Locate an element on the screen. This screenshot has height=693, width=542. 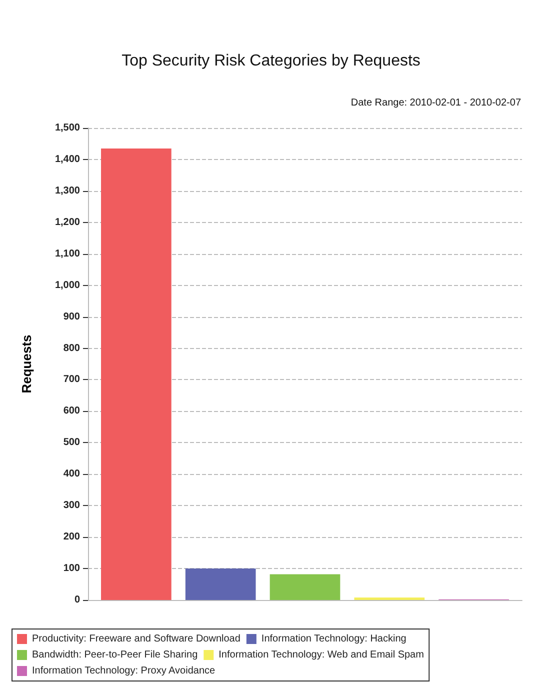
text: Date Range: 2010-02-01 - 2010-02-07 is located at coordinates (436, 103).